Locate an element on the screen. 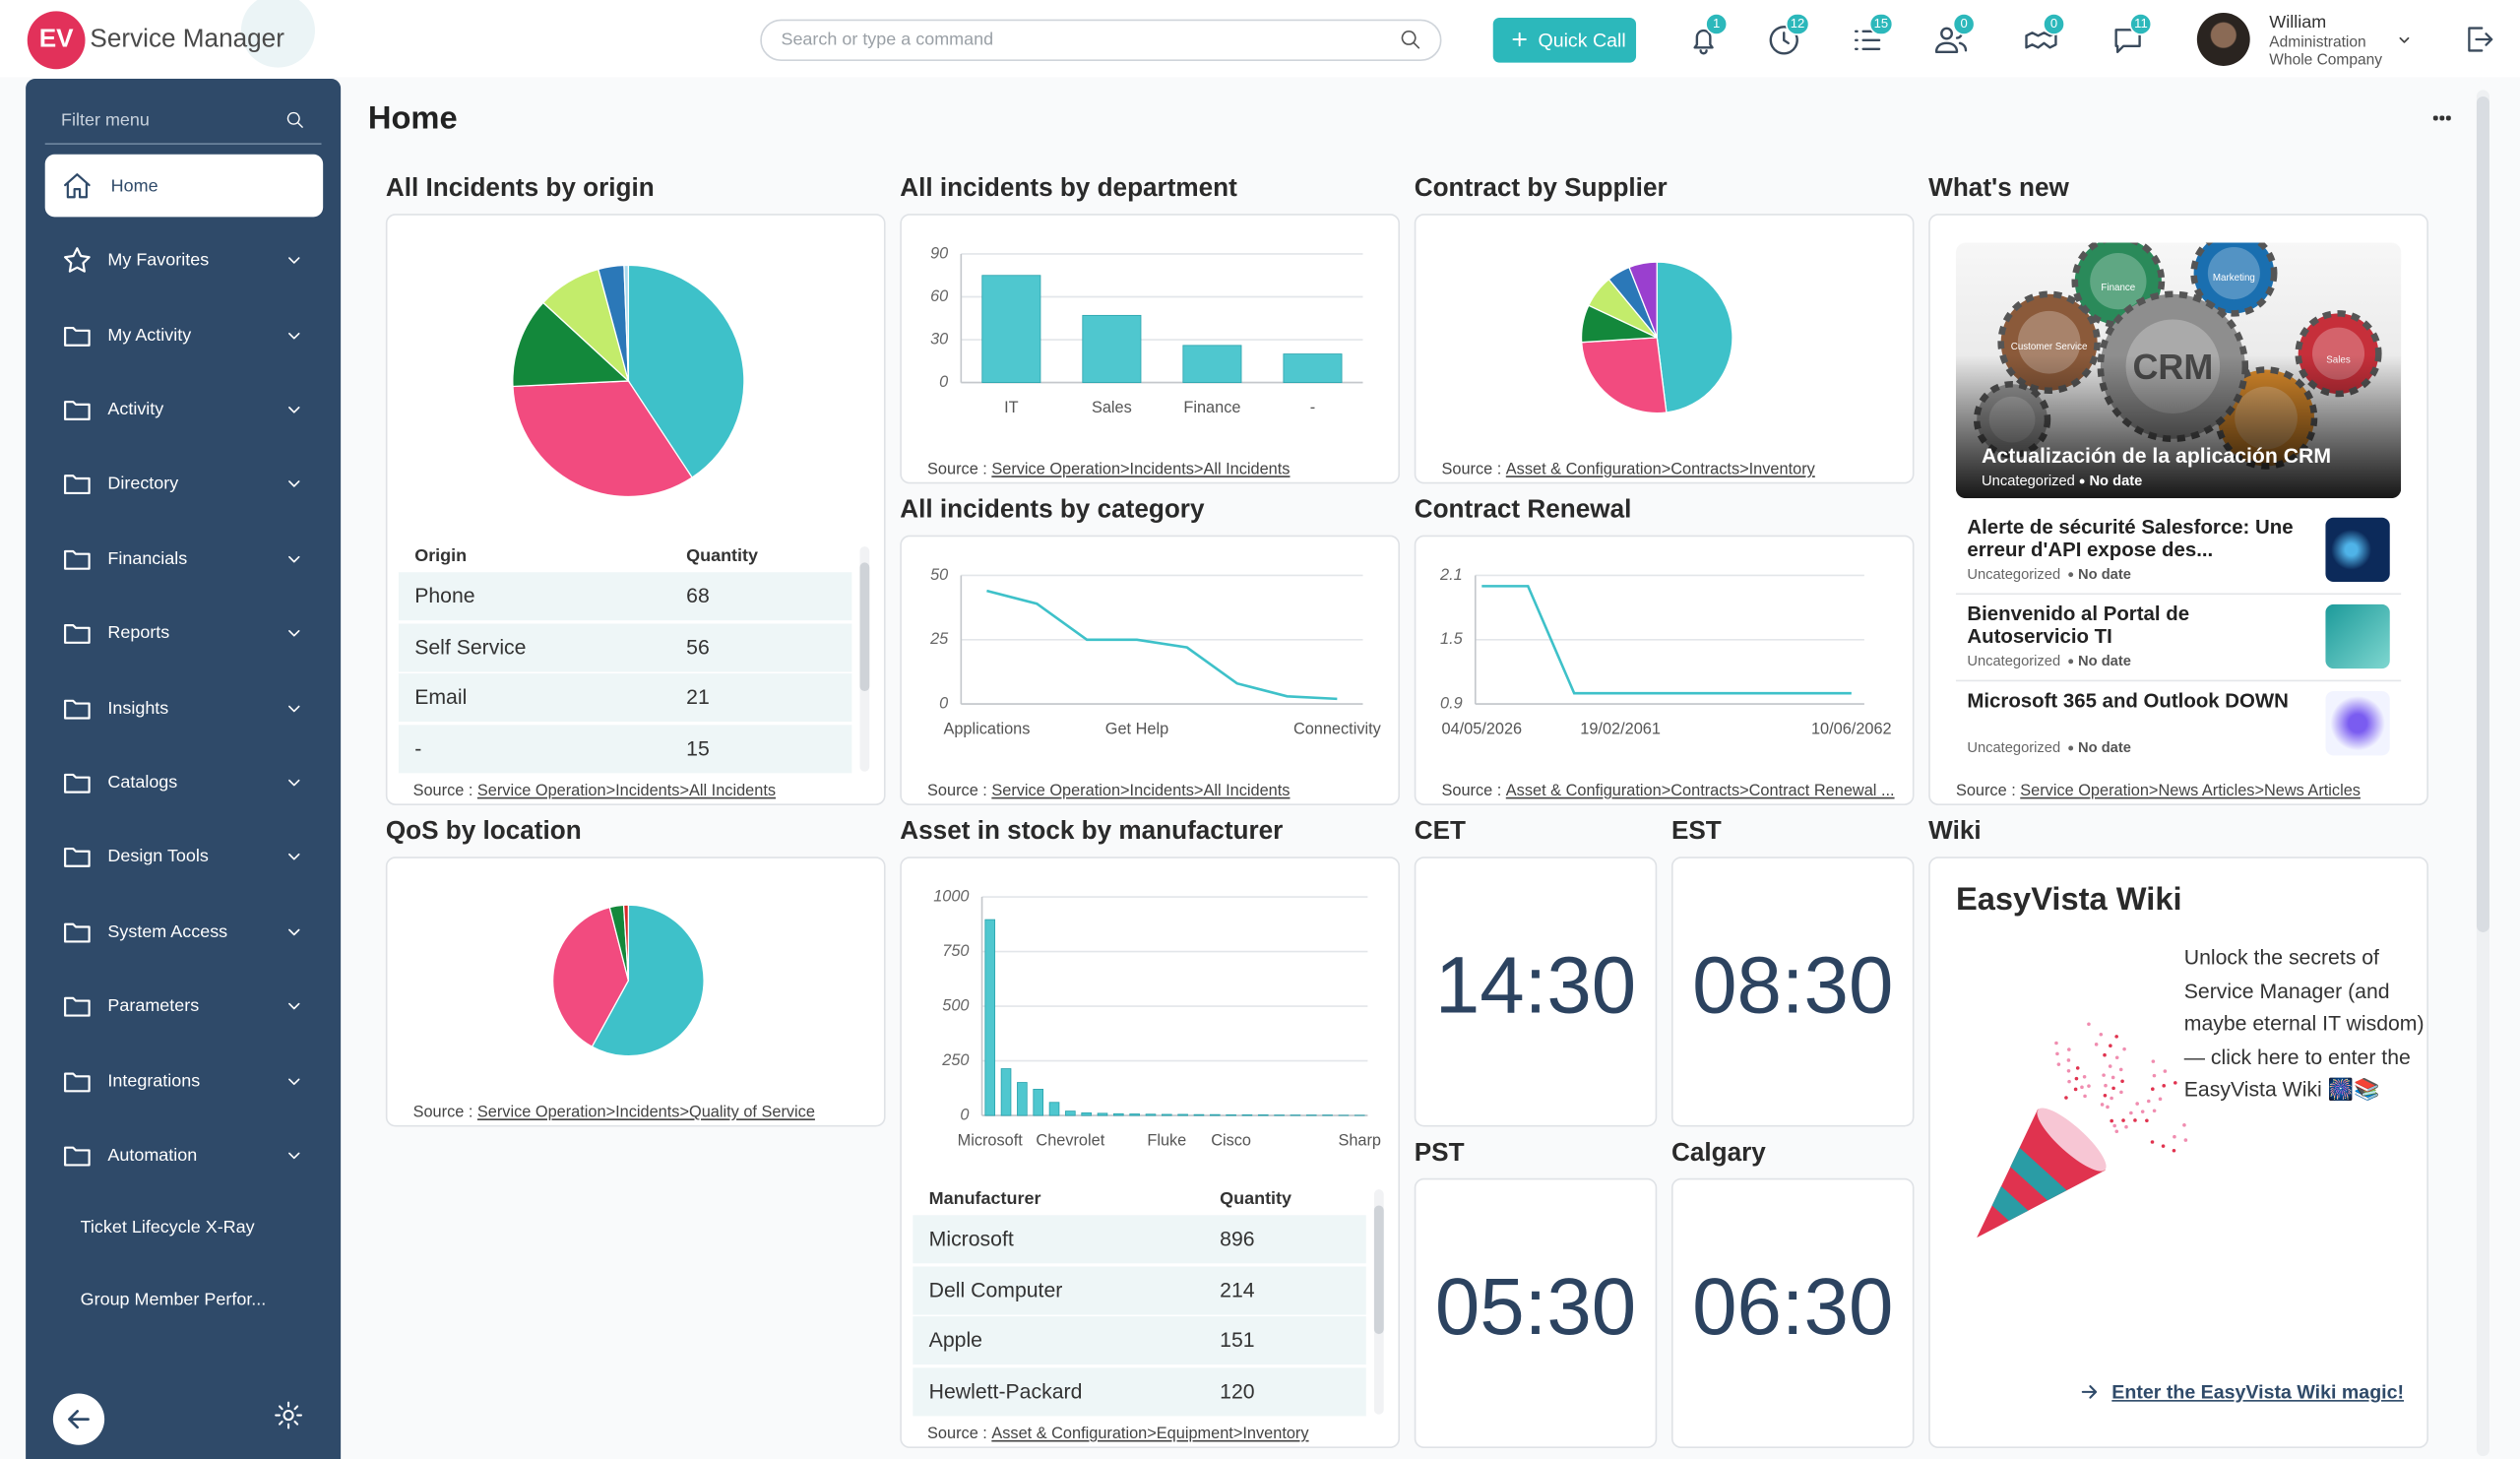 This screenshot has width=2520, height=1459. menu-item: Ticket Lifecycle X-Ray is located at coordinates (167, 1228).